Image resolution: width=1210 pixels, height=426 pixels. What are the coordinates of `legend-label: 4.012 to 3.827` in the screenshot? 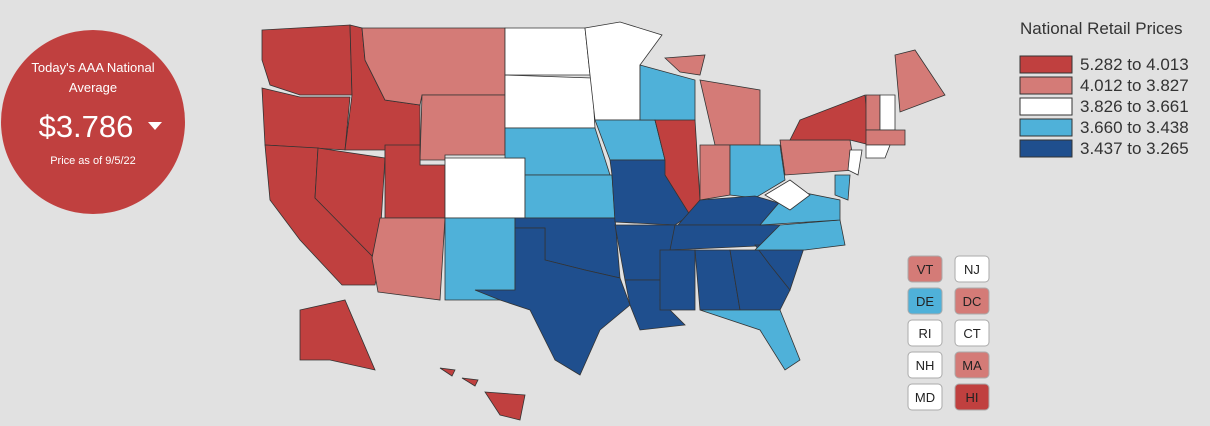 It's located at (1134, 85).